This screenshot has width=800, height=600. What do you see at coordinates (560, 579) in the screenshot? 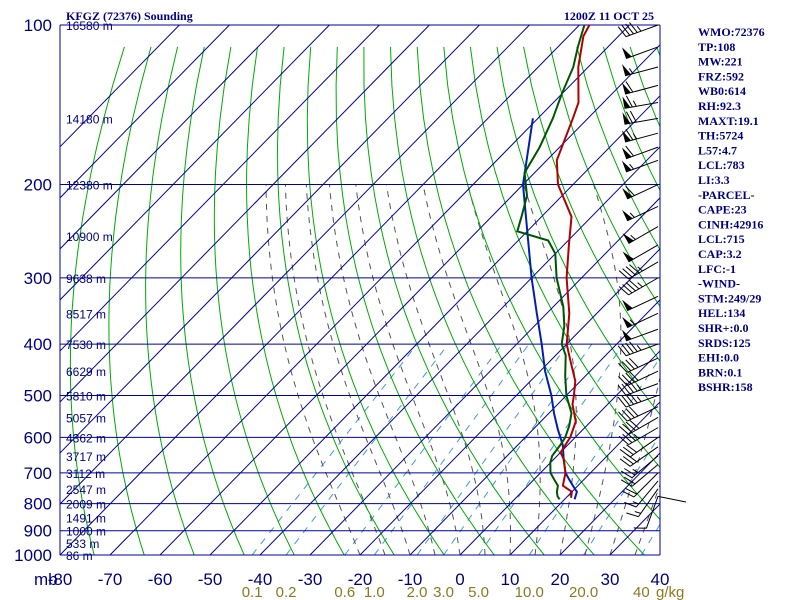
I see `temperature-tick-label: 20` at bounding box center [560, 579].